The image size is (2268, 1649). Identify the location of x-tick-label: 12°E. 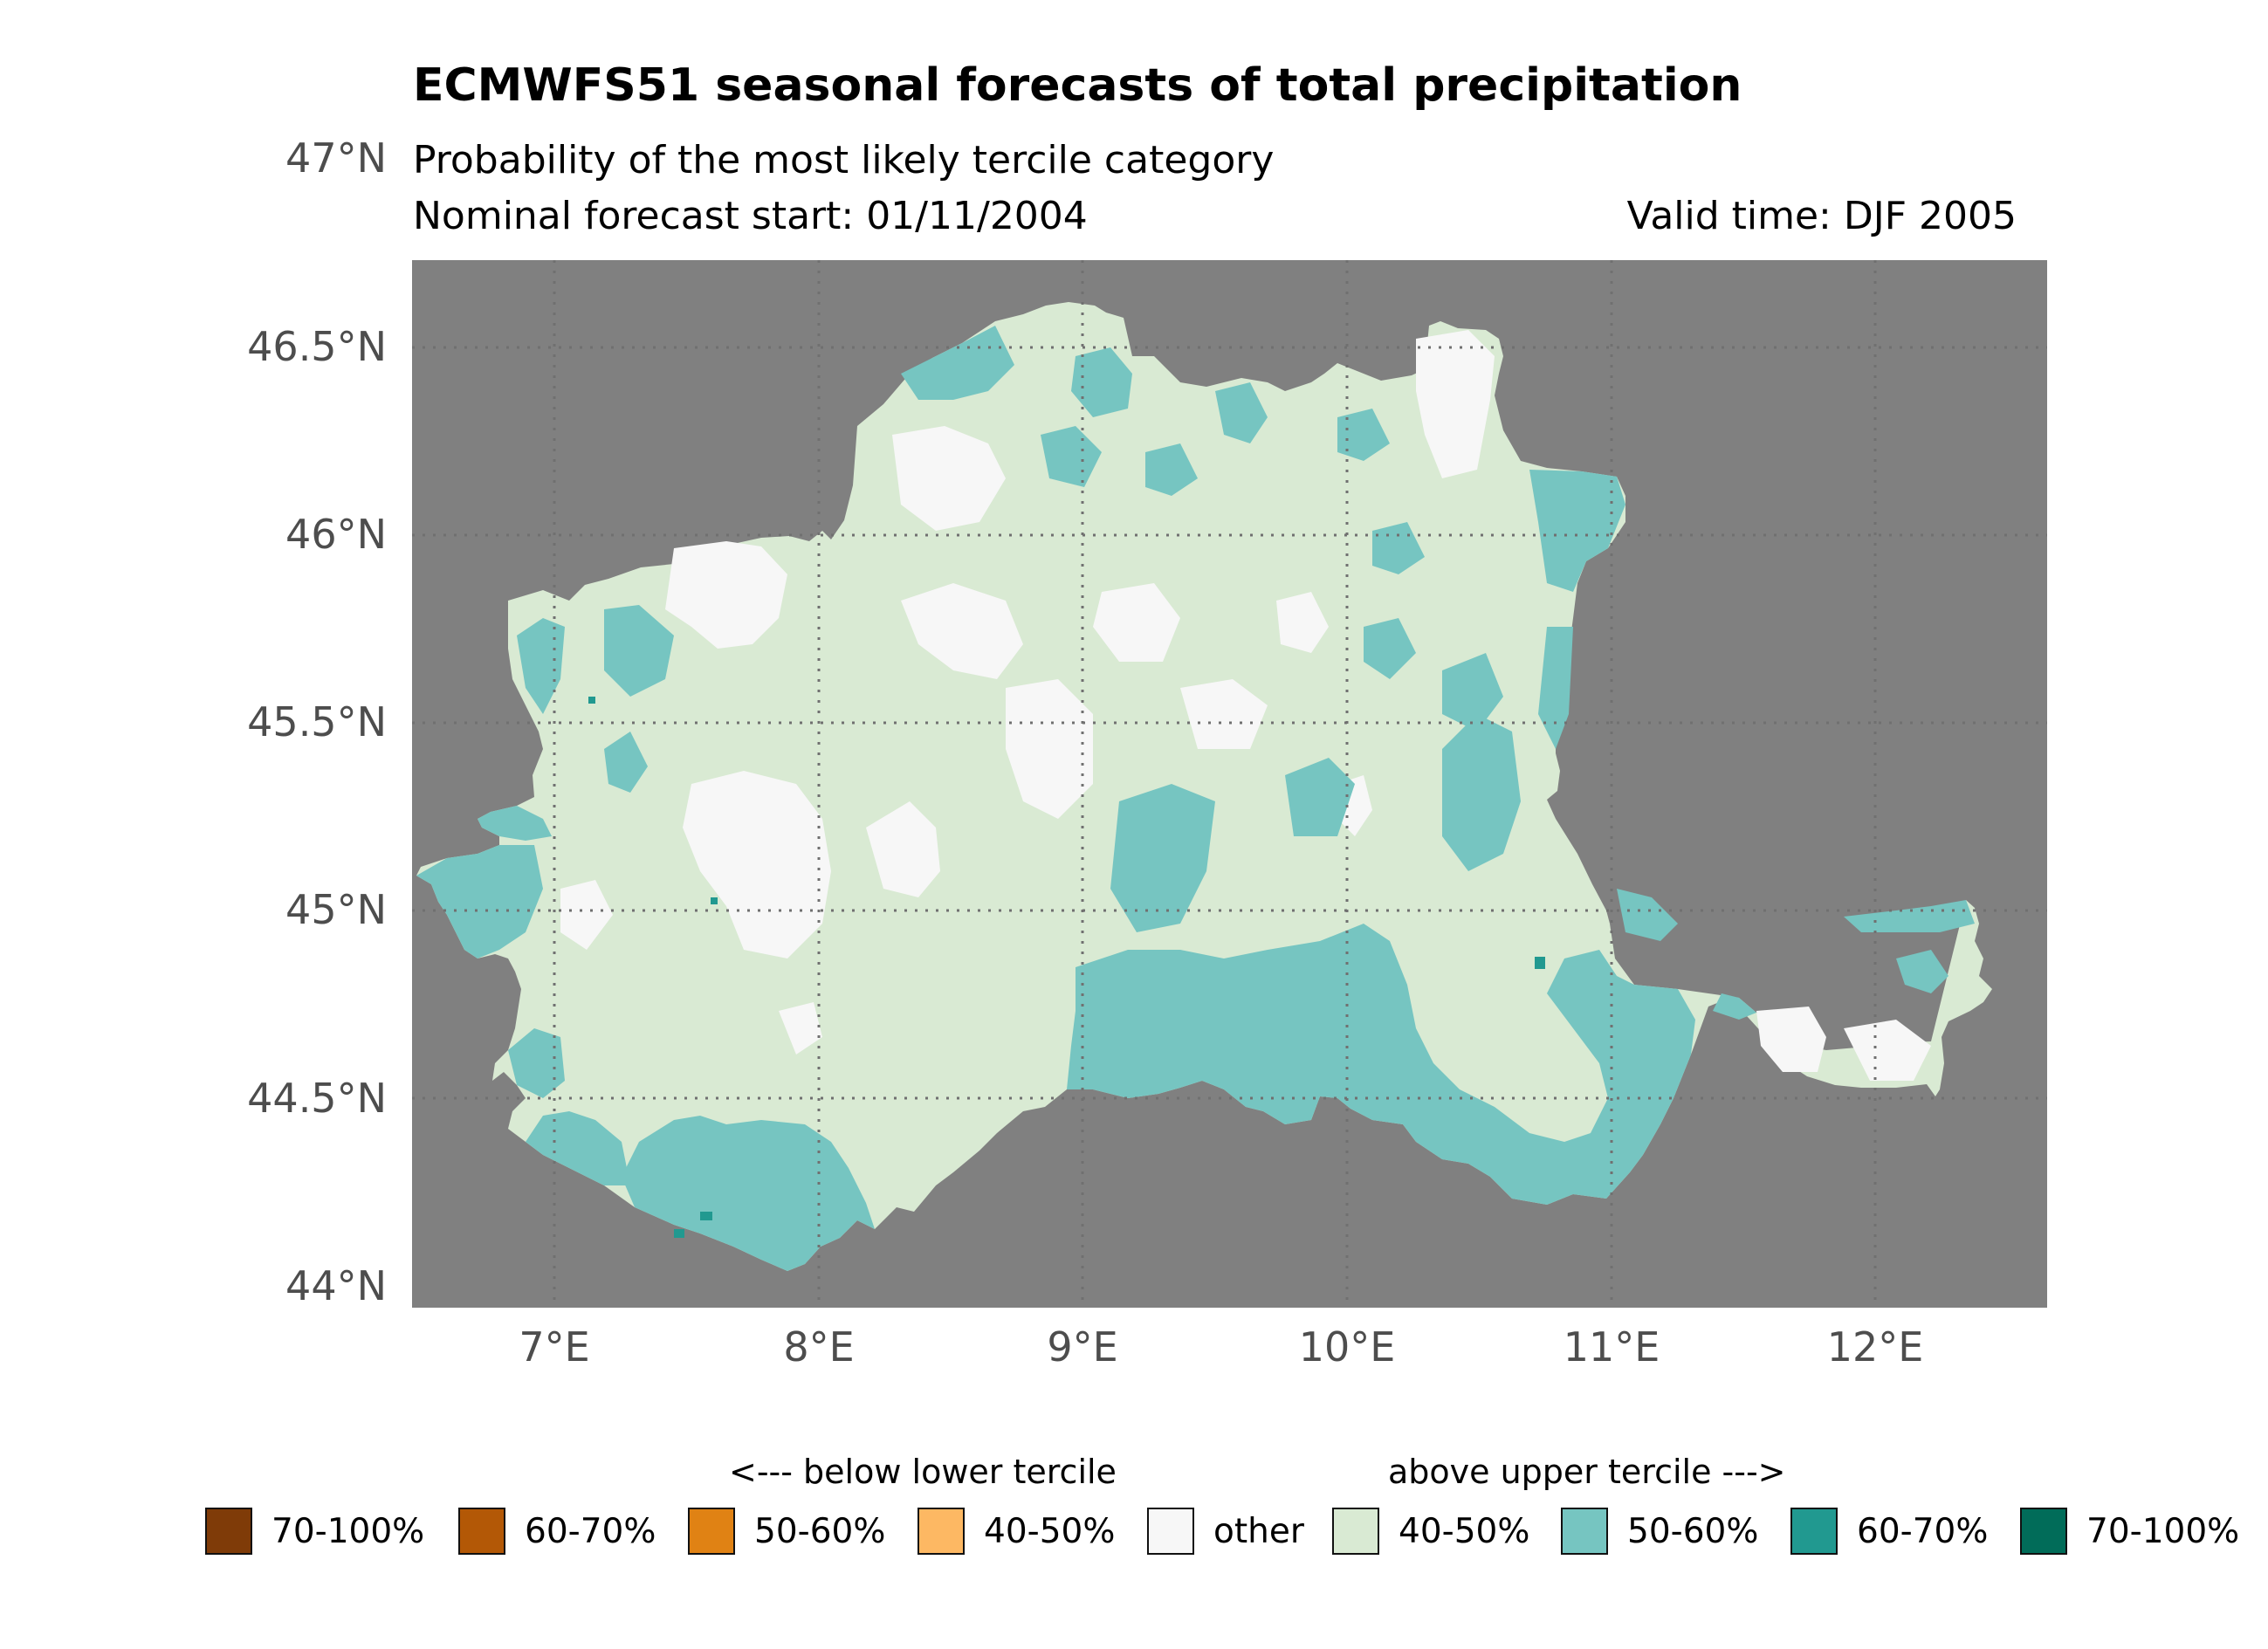
(1875, 1347).